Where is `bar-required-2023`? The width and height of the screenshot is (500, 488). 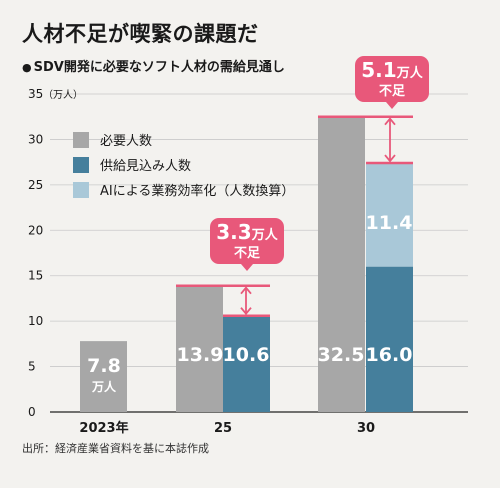
bar-required-2023 is located at coordinates (103, 376).